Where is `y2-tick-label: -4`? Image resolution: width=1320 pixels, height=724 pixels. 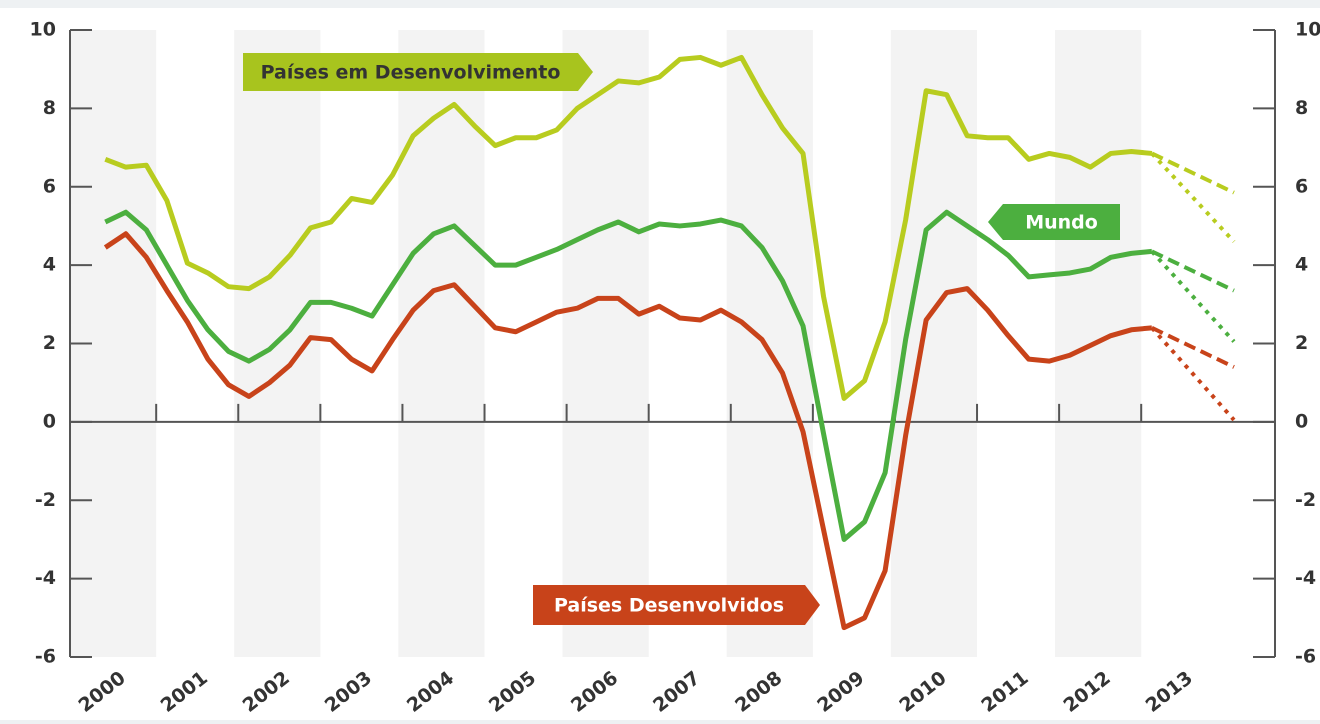
y2-tick-label: -4 is located at coordinates (1305, 578).